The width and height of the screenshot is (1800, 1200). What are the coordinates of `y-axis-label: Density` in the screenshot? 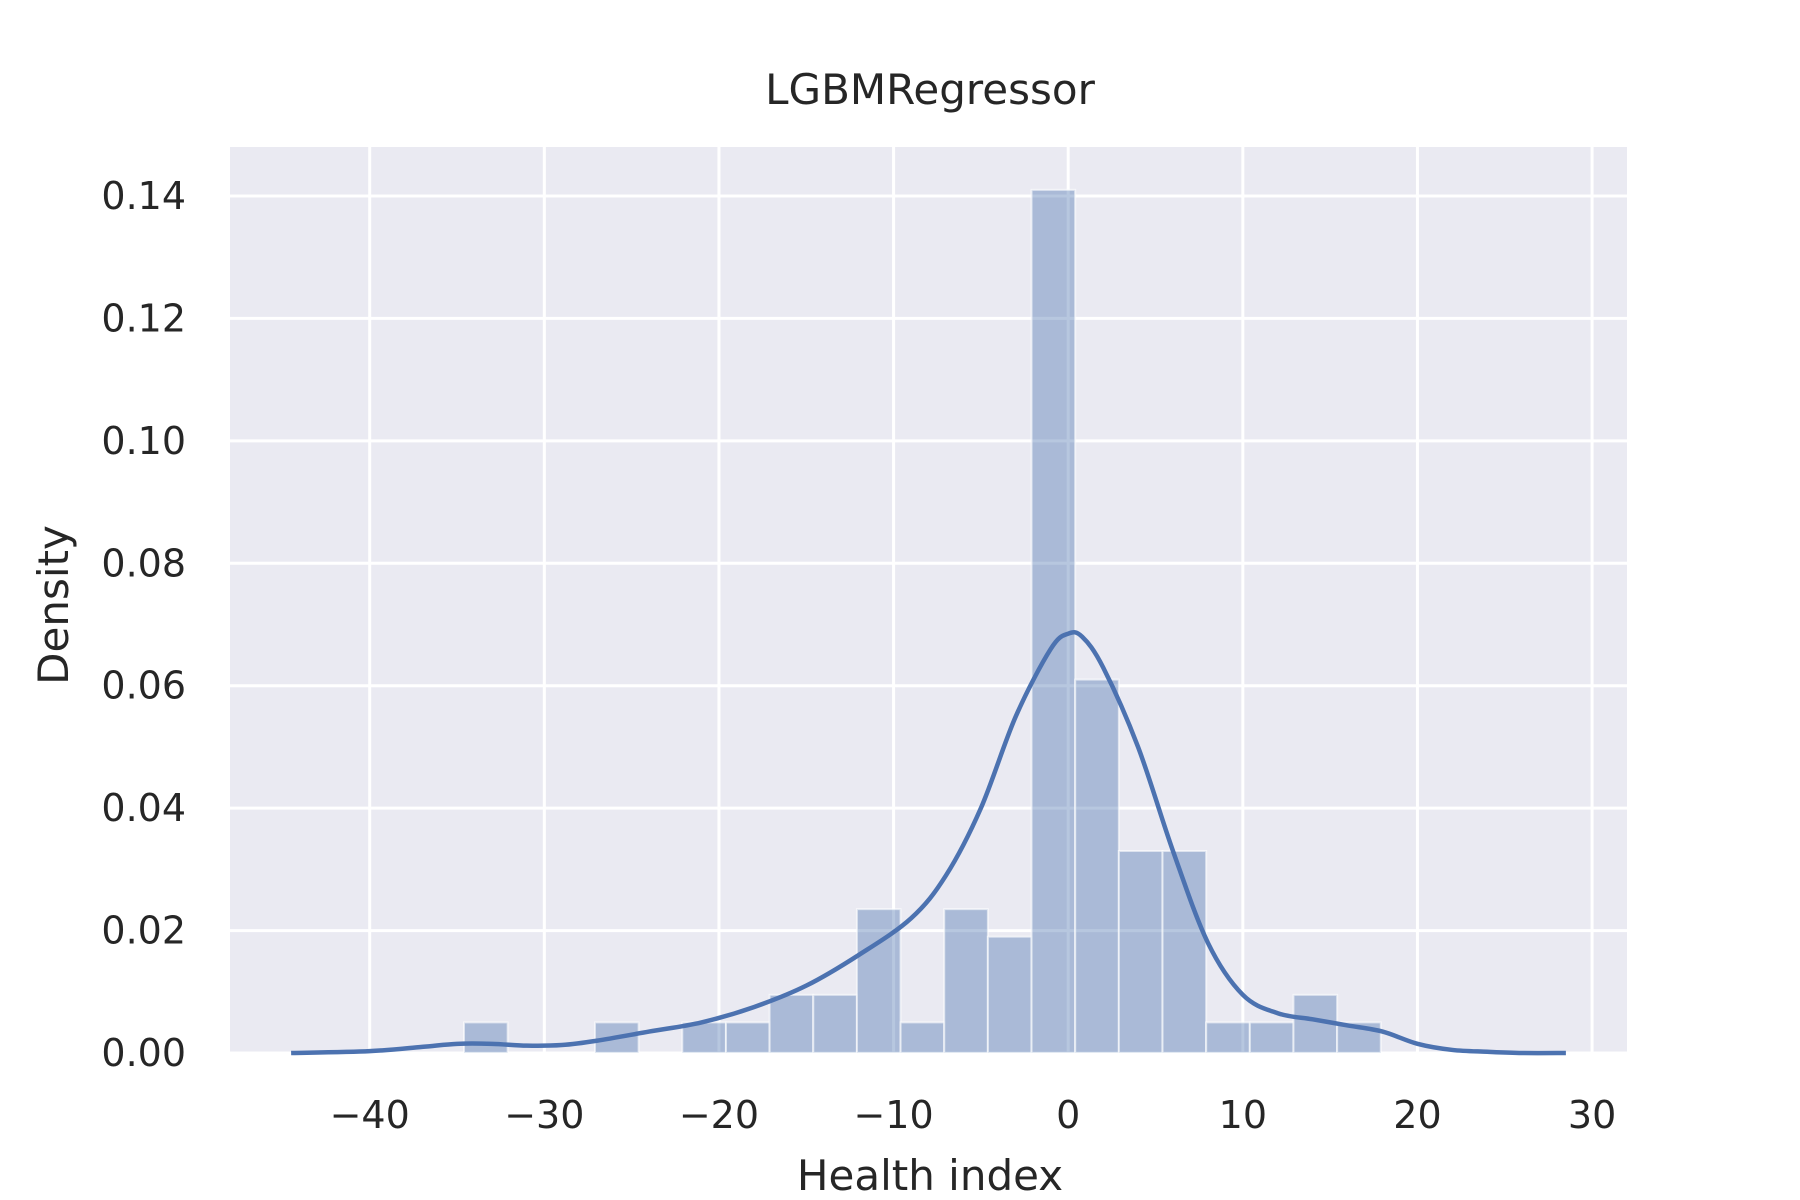 It's located at (53, 605).